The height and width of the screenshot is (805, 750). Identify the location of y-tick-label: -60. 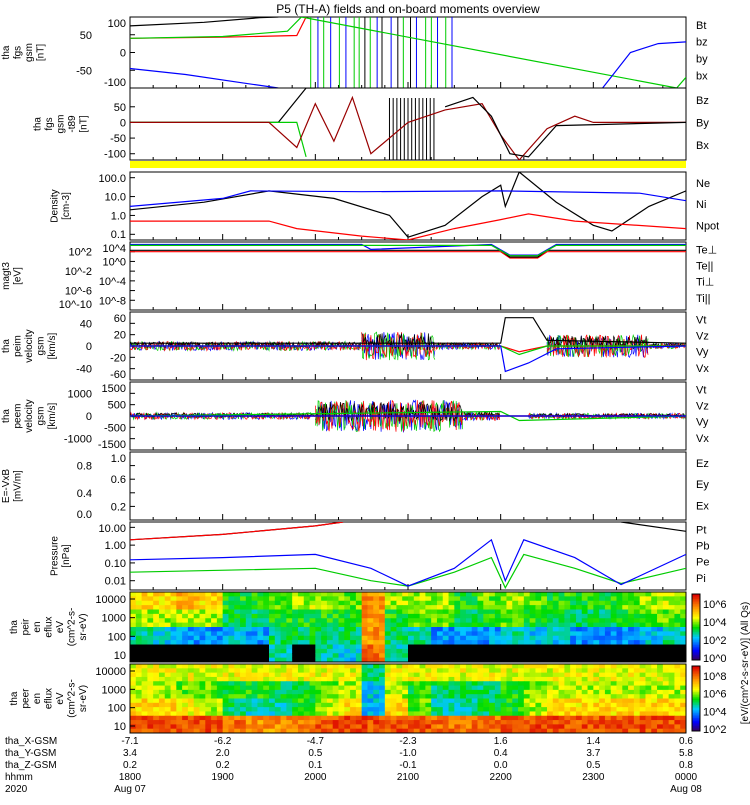
(118, 375).